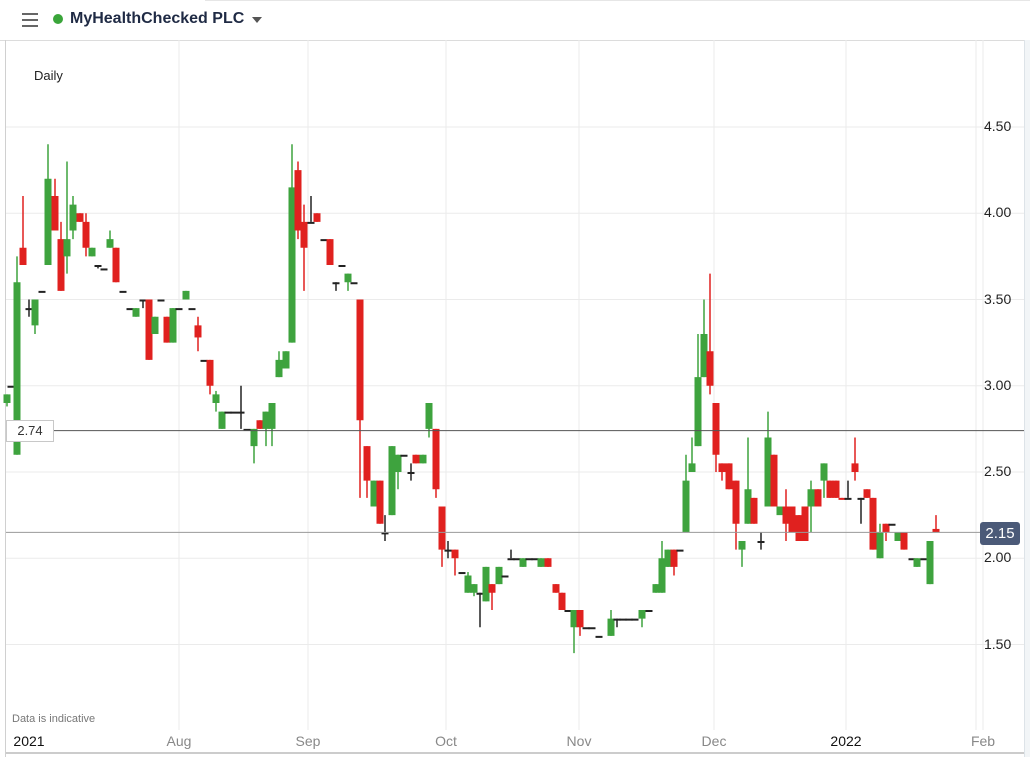 The width and height of the screenshot is (1030, 757). I want to click on x-tick-label: Sep, so click(308, 741).